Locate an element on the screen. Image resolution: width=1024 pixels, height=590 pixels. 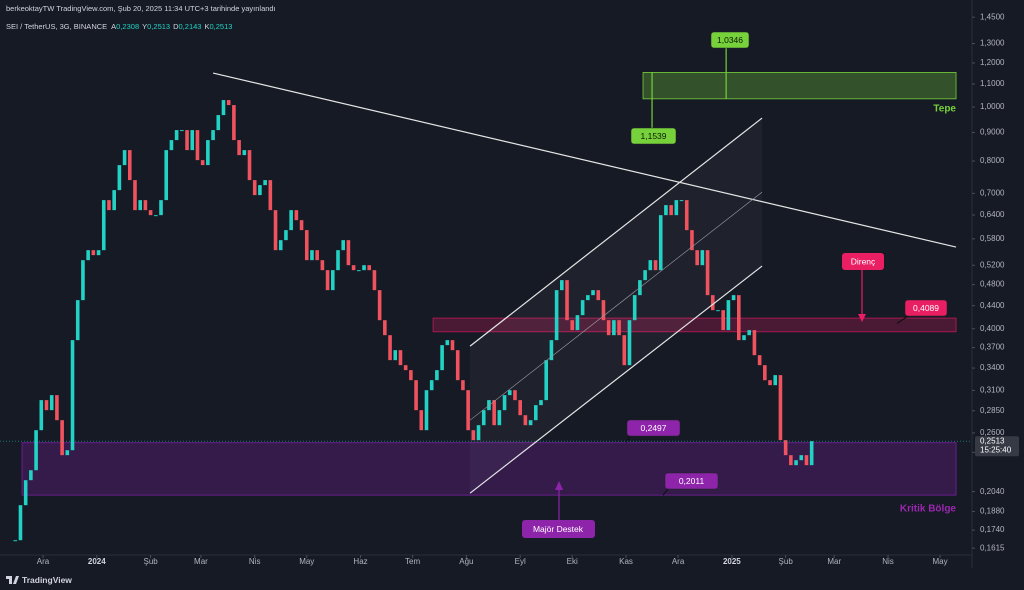
last-price-box is located at coordinates (997, 446).